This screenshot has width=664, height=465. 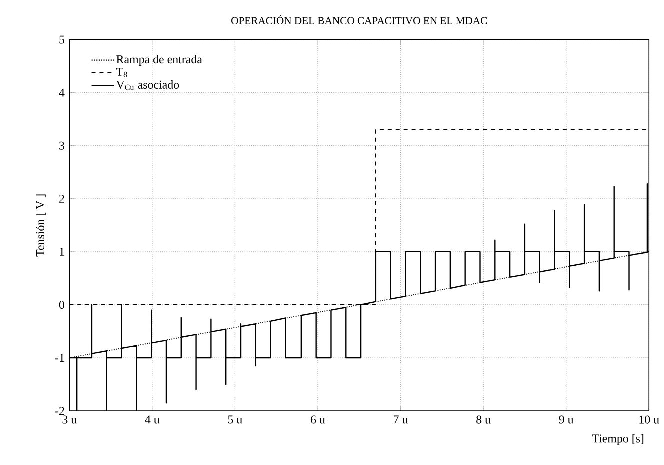 What do you see at coordinates (159, 60) in the screenshot?
I see `legend-label: Rampa de entrada` at bounding box center [159, 60].